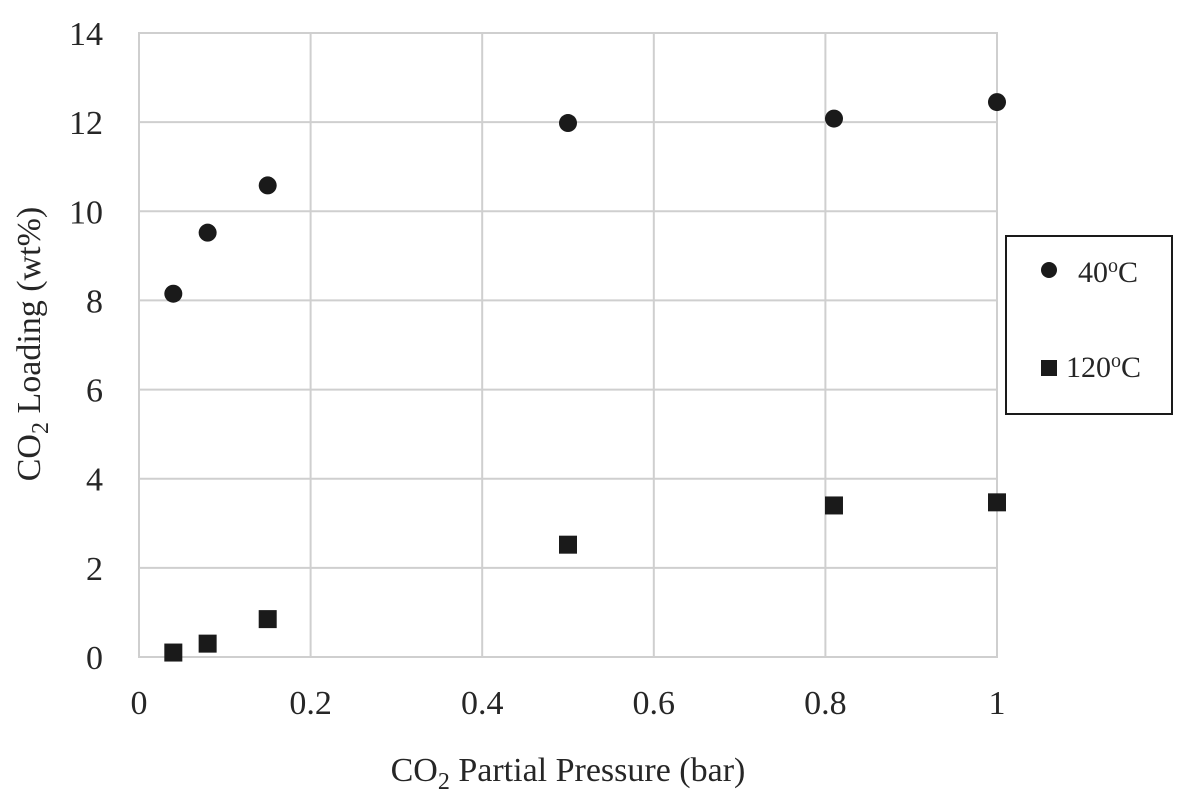  Describe the element at coordinates (997, 703) in the screenshot. I see `x-tick-label: 1` at that location.